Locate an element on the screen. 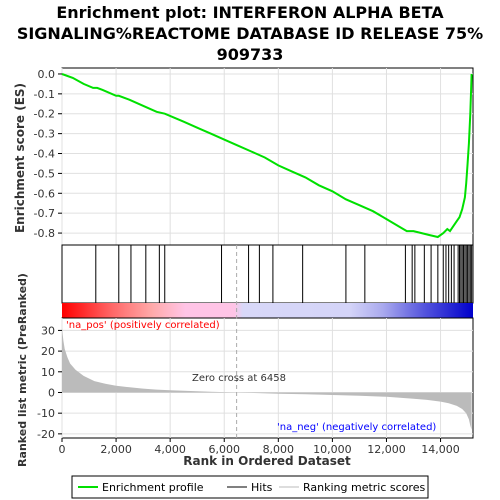  metric-tick-label: 10 is located at coordinates (48, 372).